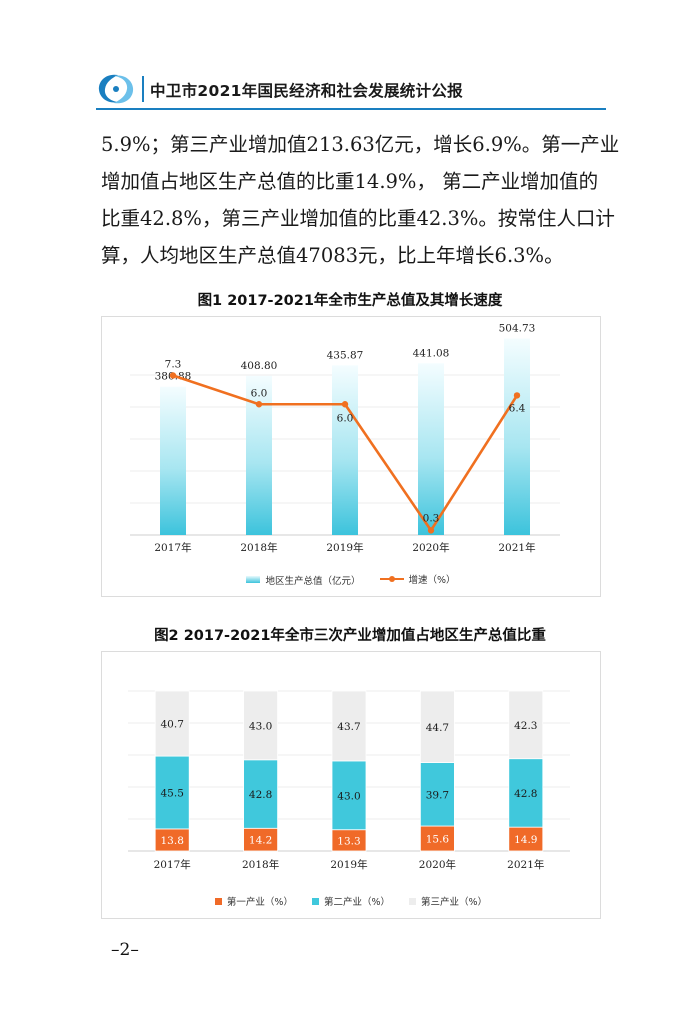 This screenshot has width=700, height=1024. Describe the element at coordinates (391, 579) in the screenshot. I see `legend-line-swatch` at that location.